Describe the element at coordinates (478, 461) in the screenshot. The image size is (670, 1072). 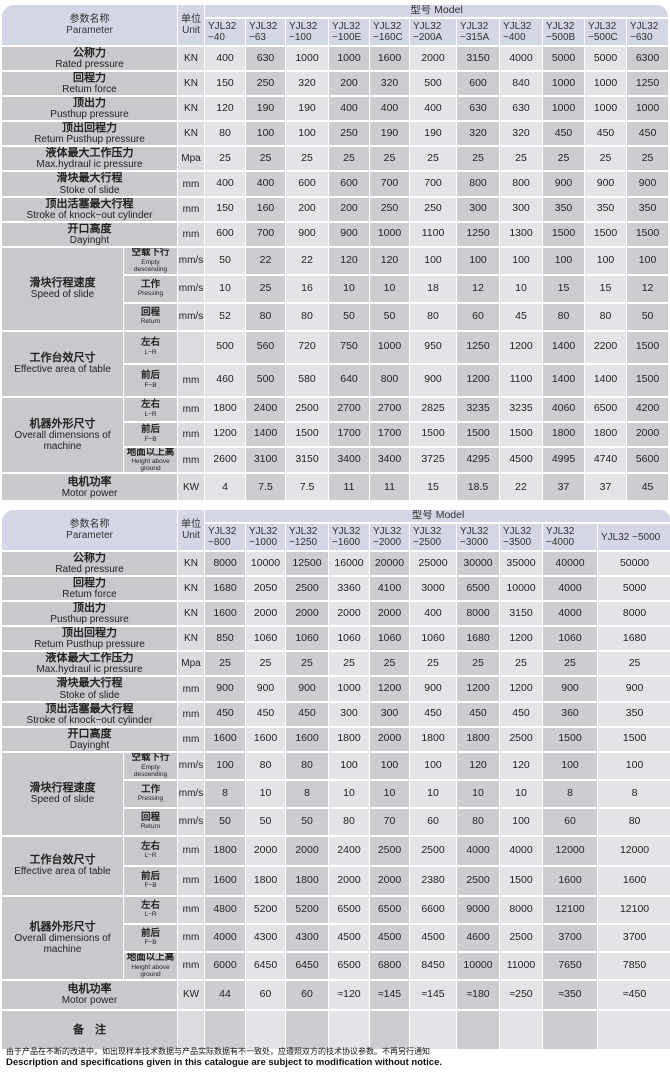
I see `value-cell: 4295` at that location.